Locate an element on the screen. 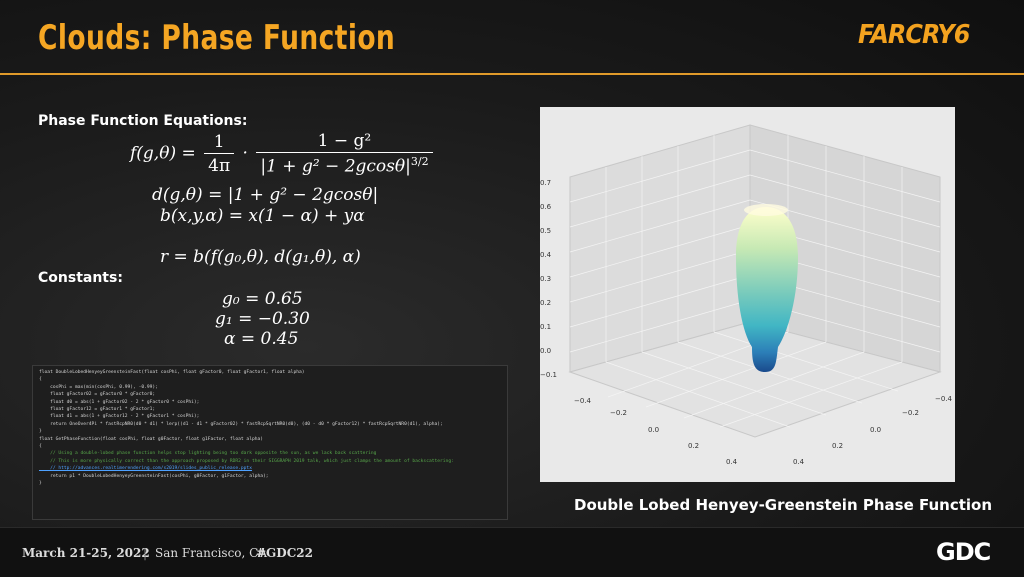  x-tick: 0.0 is located at coordinates (653, 430).